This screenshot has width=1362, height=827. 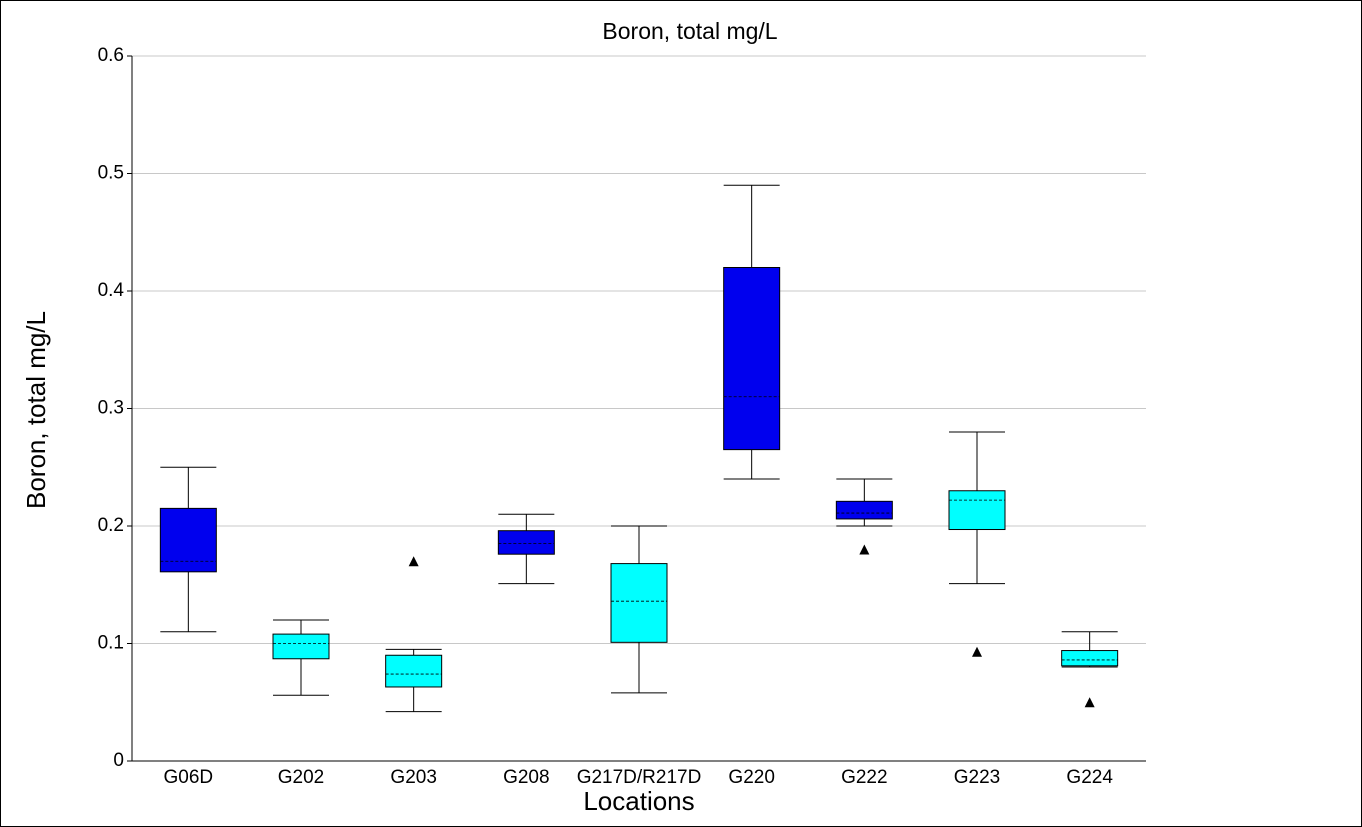 What do you see at coordinates (118, 760) in the screenshot?
I see `y-tick-label: 0` at bounding box center [118, 760].